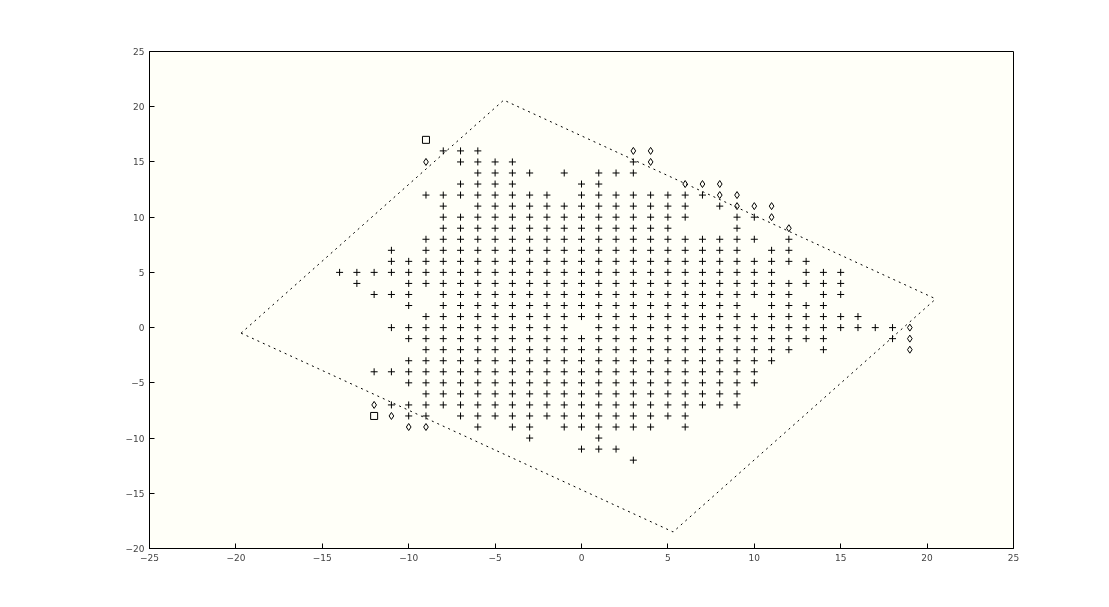 This screenshot has height=607, width=1109. I want to click on y-tick-label: 25, so click(139, 52).